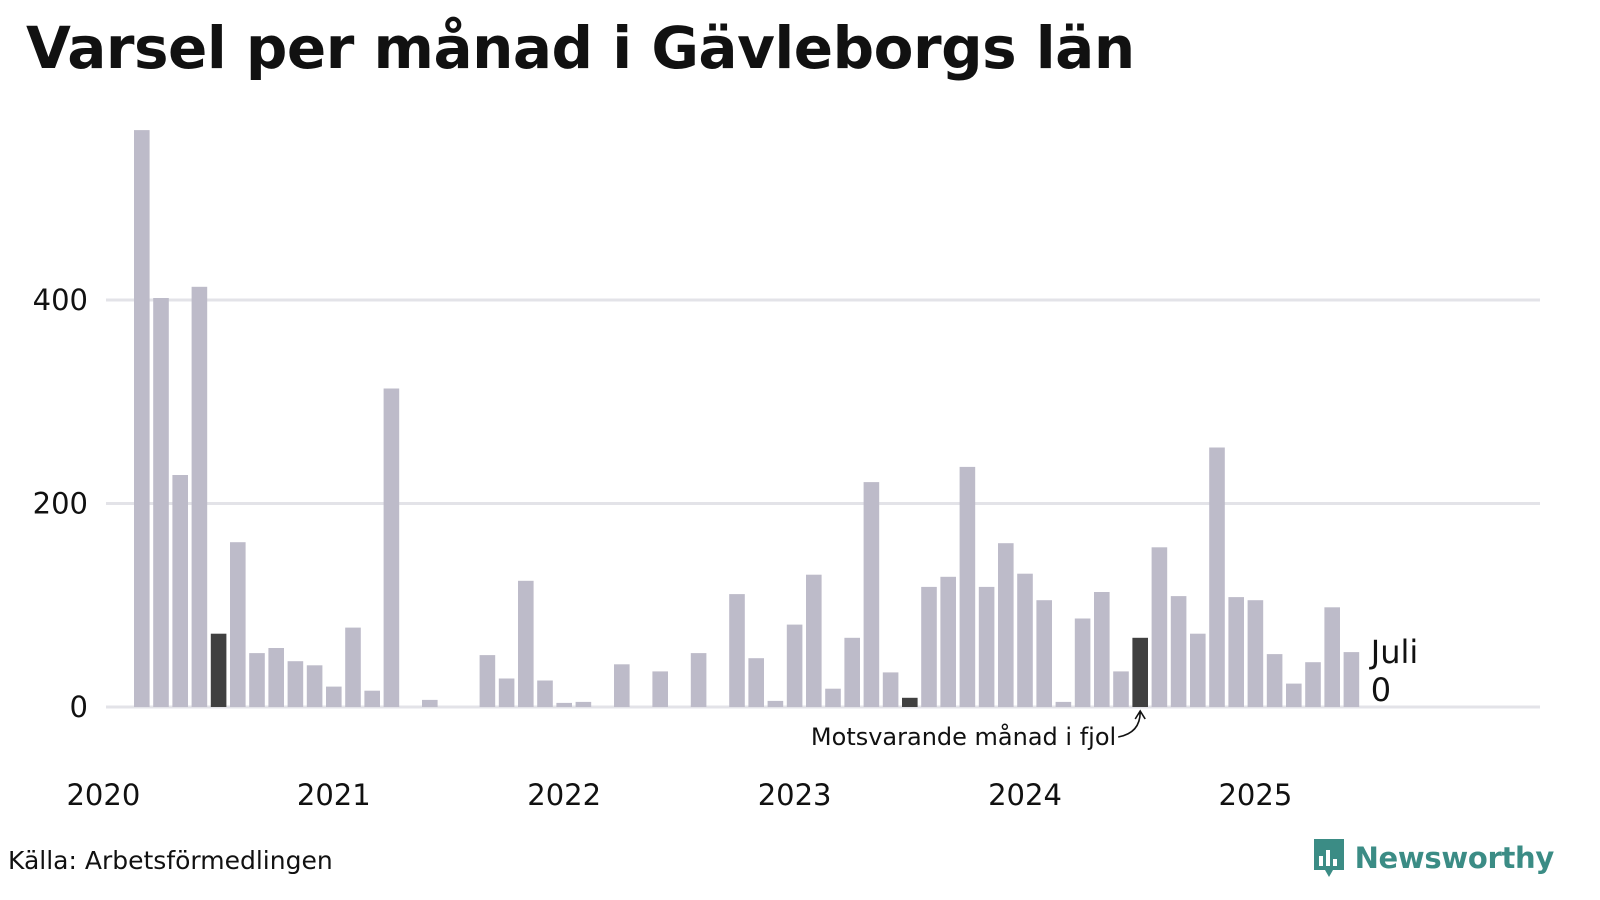 The image size is (1600, 900). Describe the element at coordinates (1381, 690) in the screenshot. I see `last-value-label: 0` at that location.